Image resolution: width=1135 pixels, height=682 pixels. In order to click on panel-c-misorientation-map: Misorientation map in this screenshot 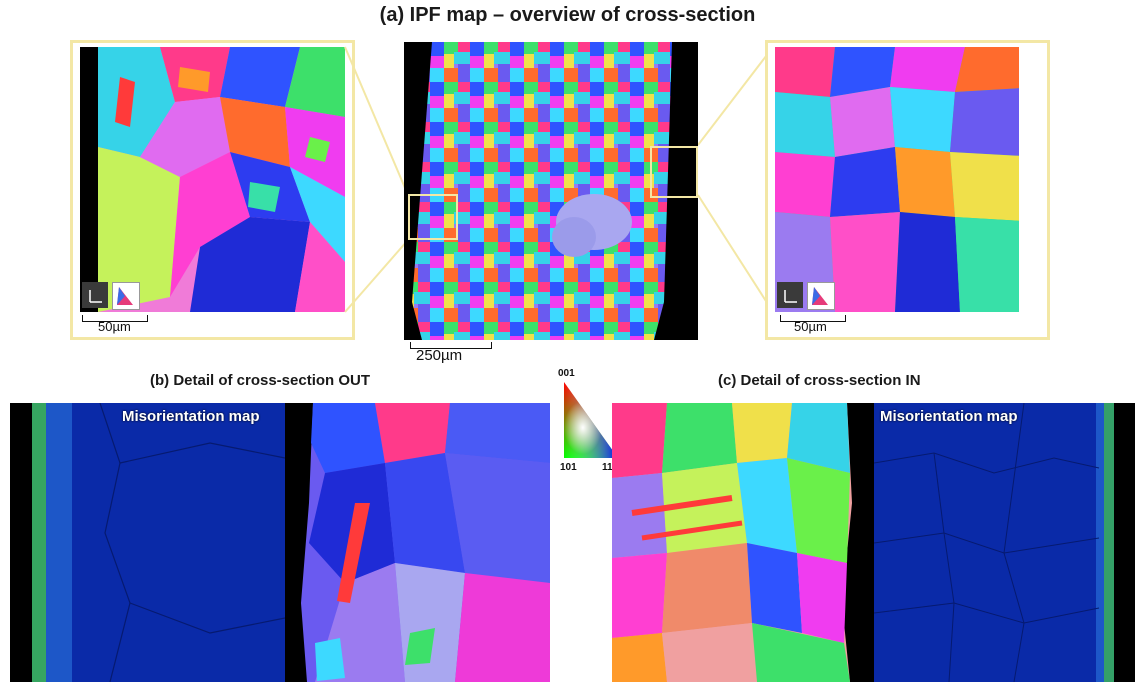, I will do `click(1004, 542)`.